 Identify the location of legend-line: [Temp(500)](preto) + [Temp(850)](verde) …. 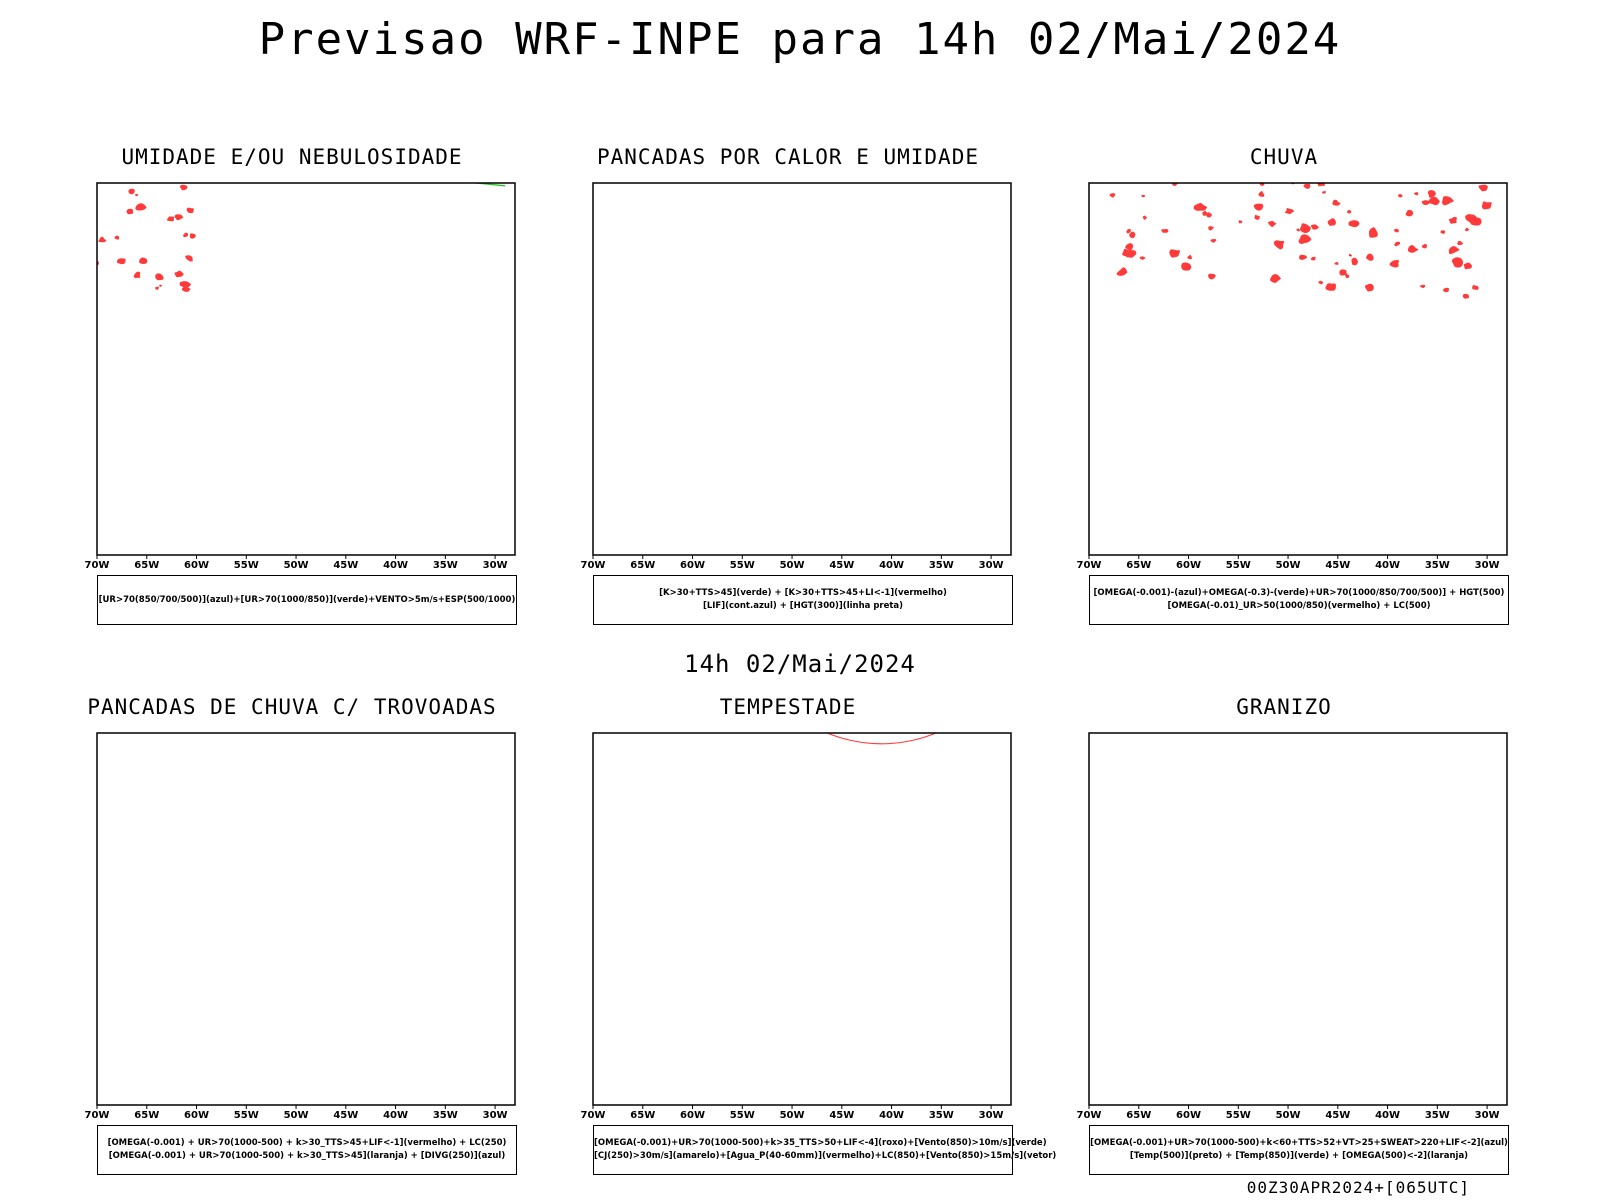
(1299, 1156).